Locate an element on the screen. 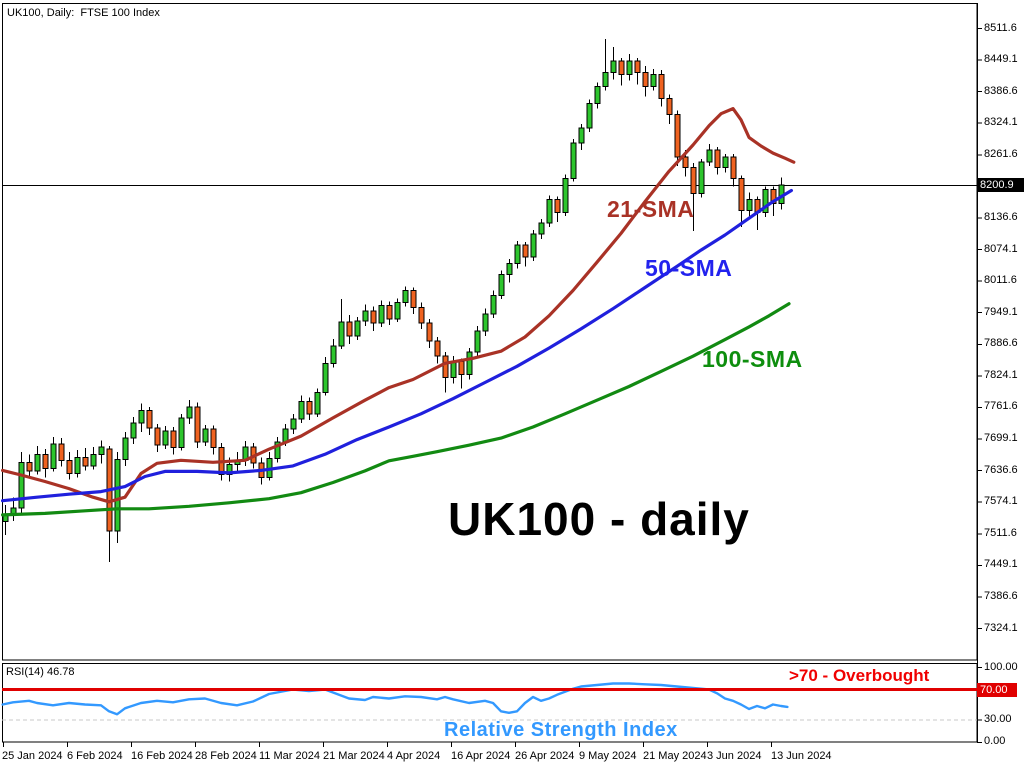  sma100-label: 100-SMA is located at coordinates (752, 359).